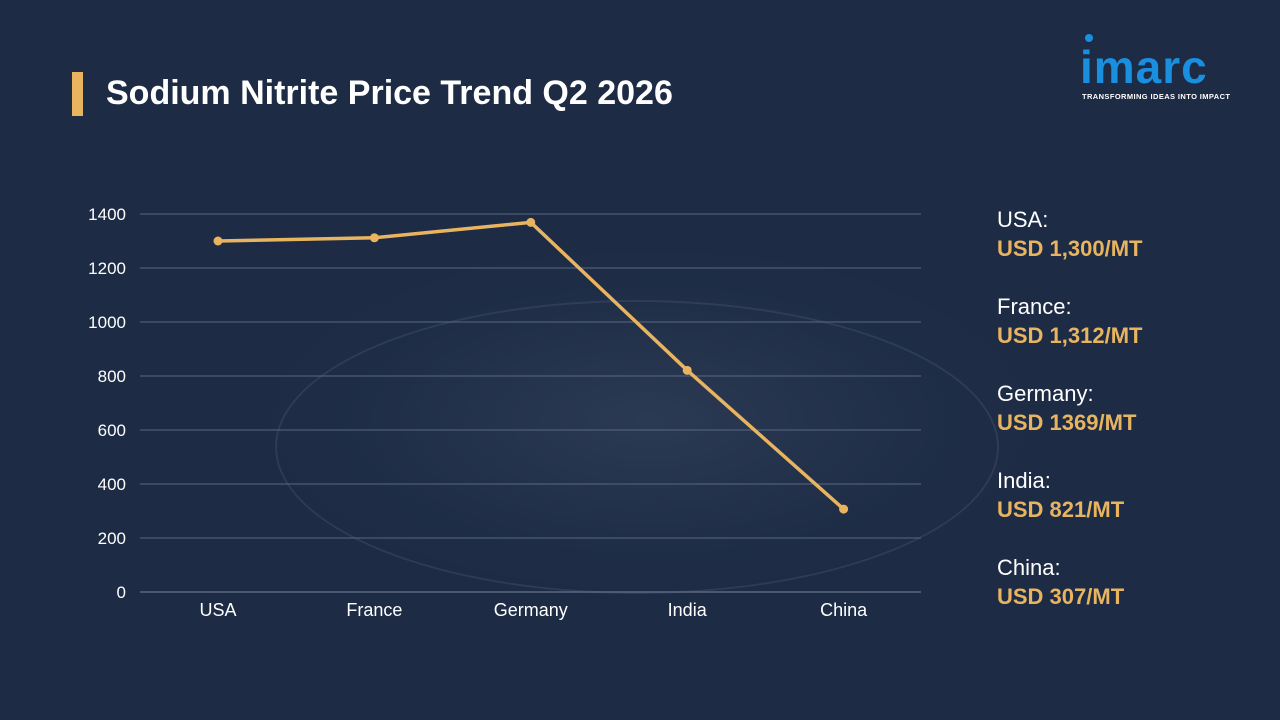 The height and width of the screenshot is (720, 1280). I want to click on y-tick-label: 1200, so click(107, 268).